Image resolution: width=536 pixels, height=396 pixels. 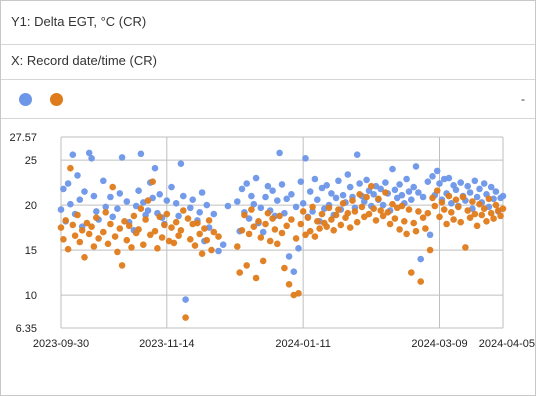 What do you see at coordinates (25, 99) in the screenshot?
I see `legend-marker-blue` at bounding box center [25, 99].